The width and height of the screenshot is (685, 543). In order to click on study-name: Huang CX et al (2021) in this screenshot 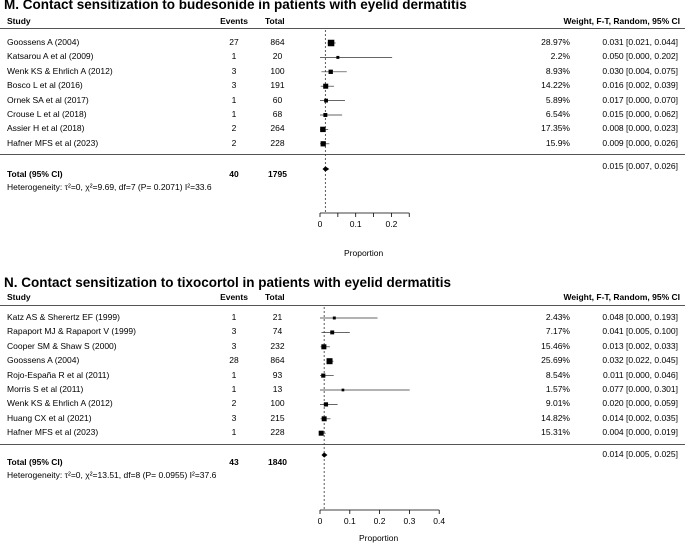, I will do `click(49, 417)`.